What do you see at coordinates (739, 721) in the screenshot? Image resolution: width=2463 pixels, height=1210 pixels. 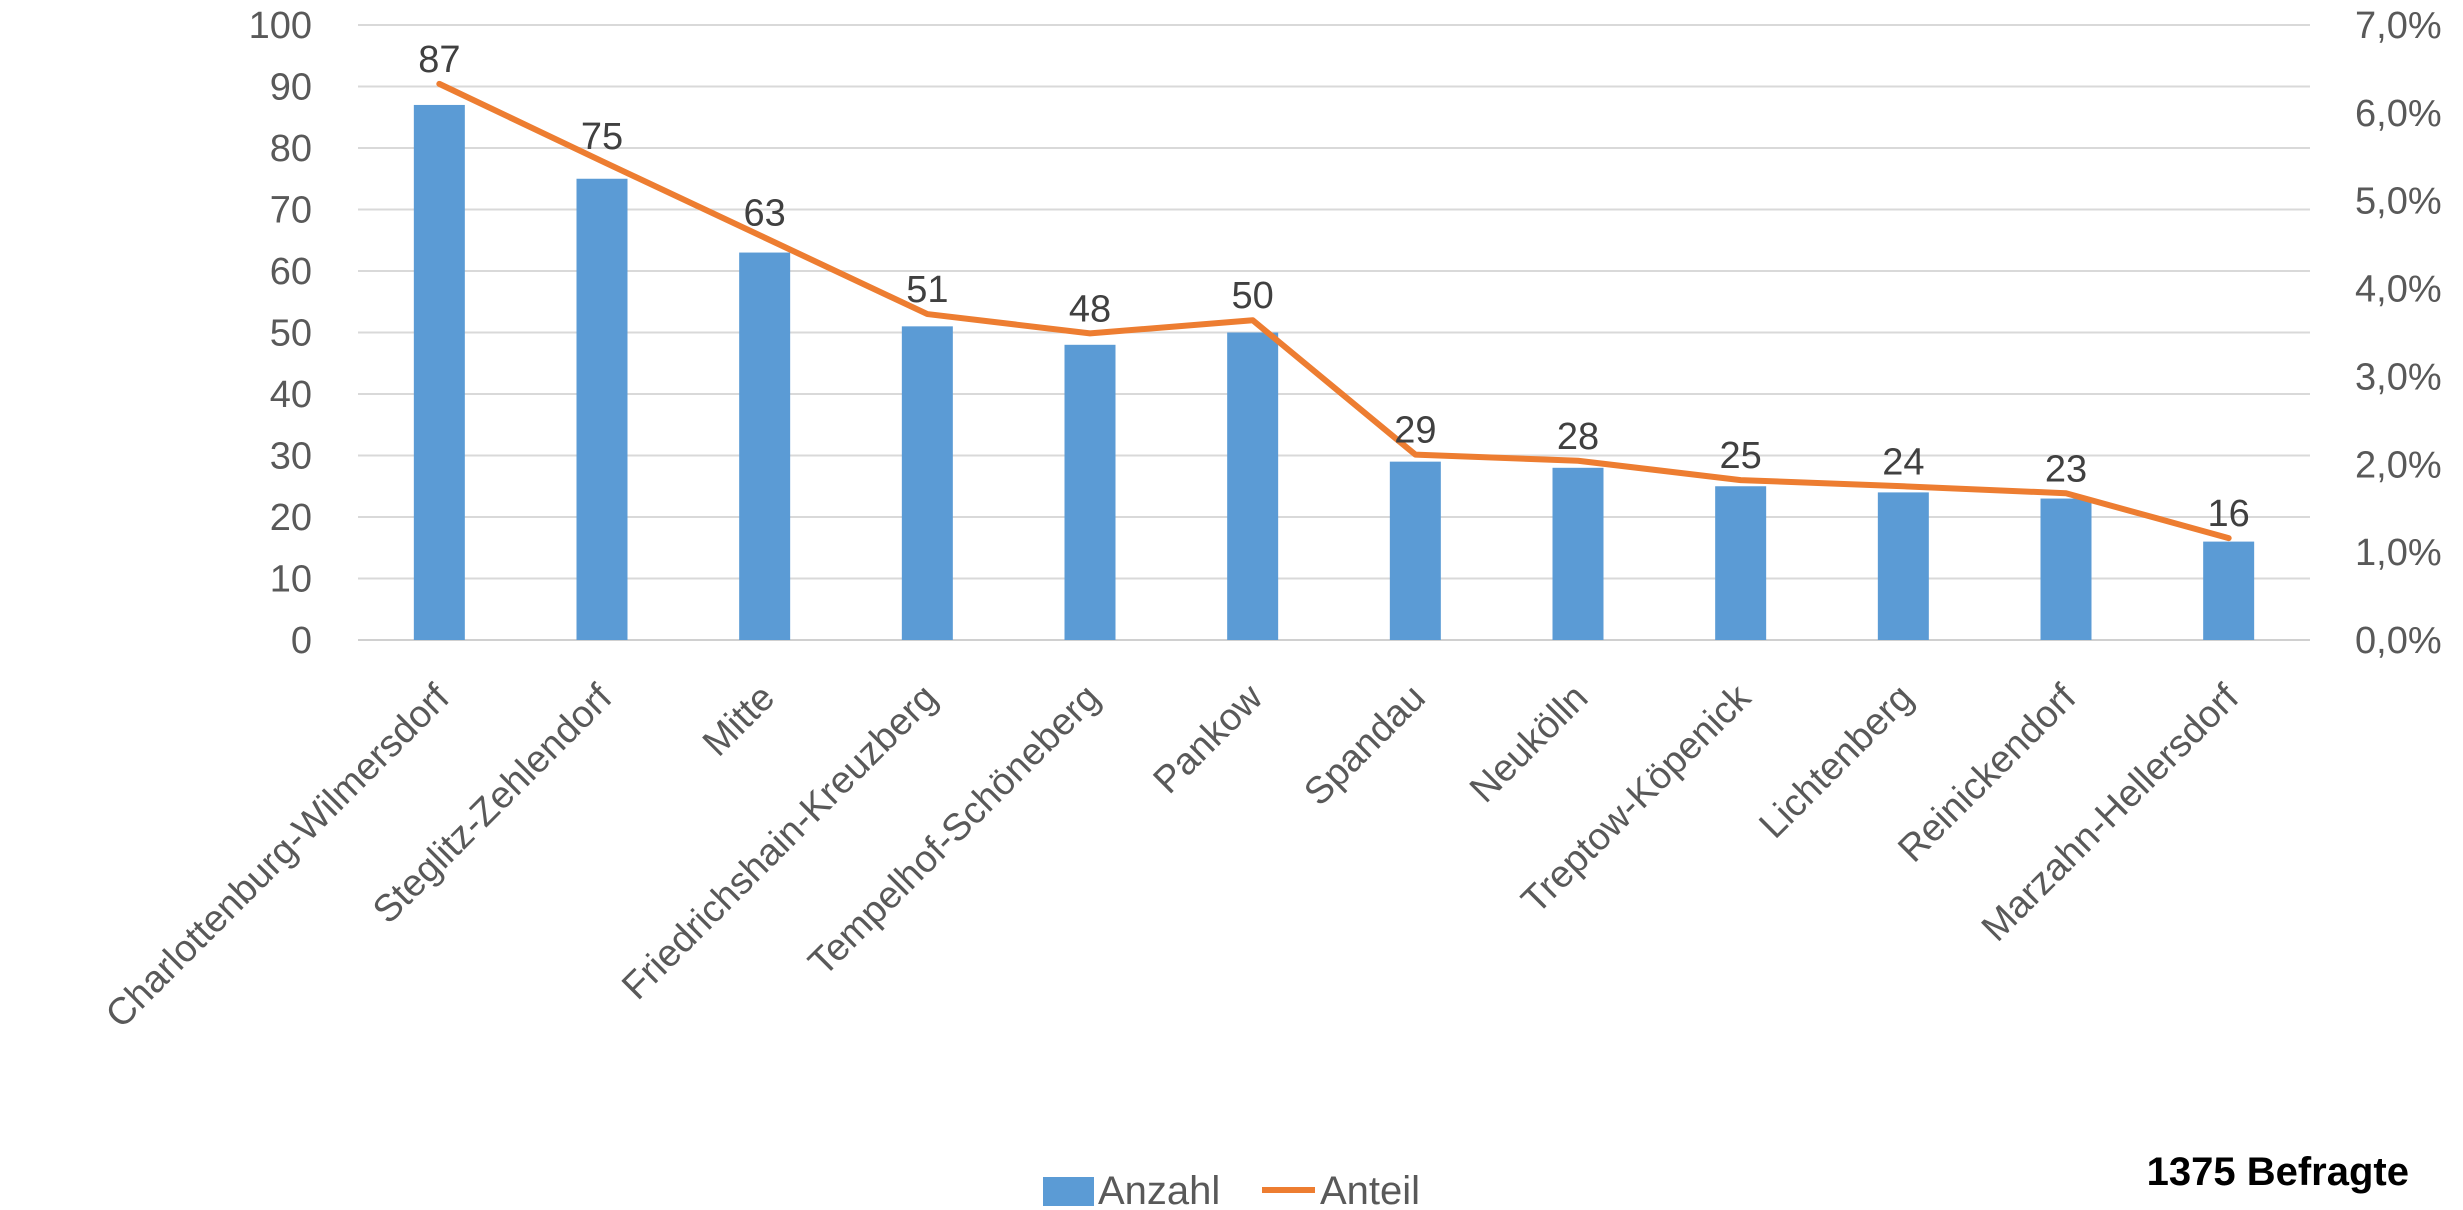 I see `x-category-label: Mitte` at bounding box center [739, 721].